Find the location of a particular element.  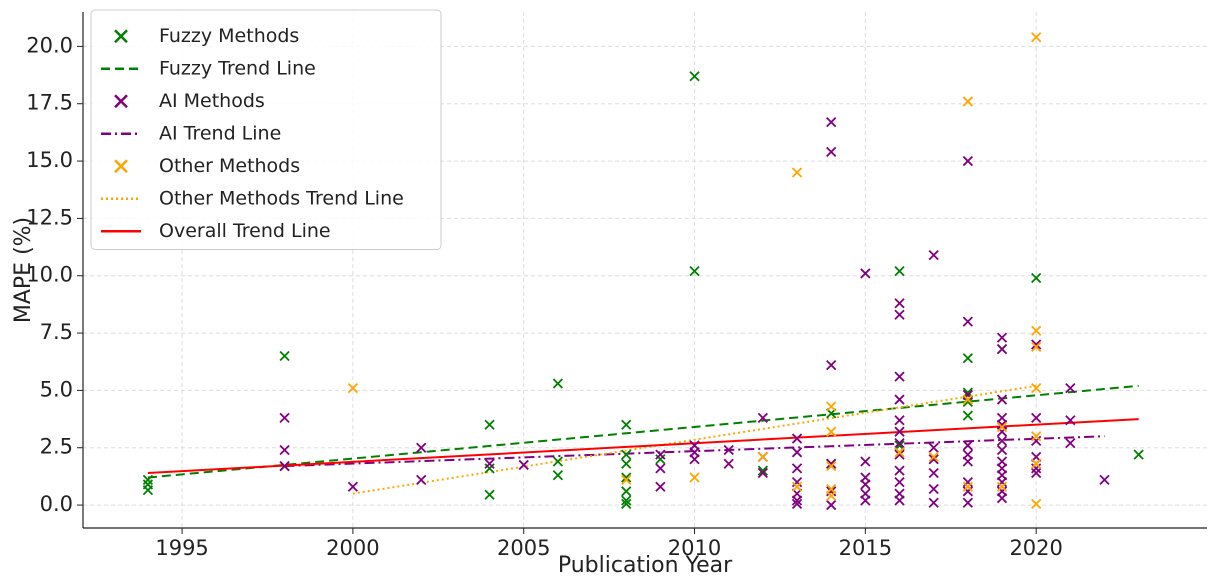

x-tick-label: 2000 is located at coordinates (352, 548).